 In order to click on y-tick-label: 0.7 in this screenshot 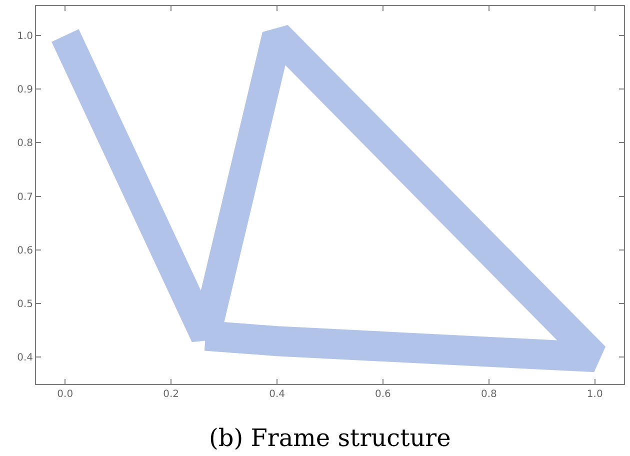, I will do `click(25, 197)`.